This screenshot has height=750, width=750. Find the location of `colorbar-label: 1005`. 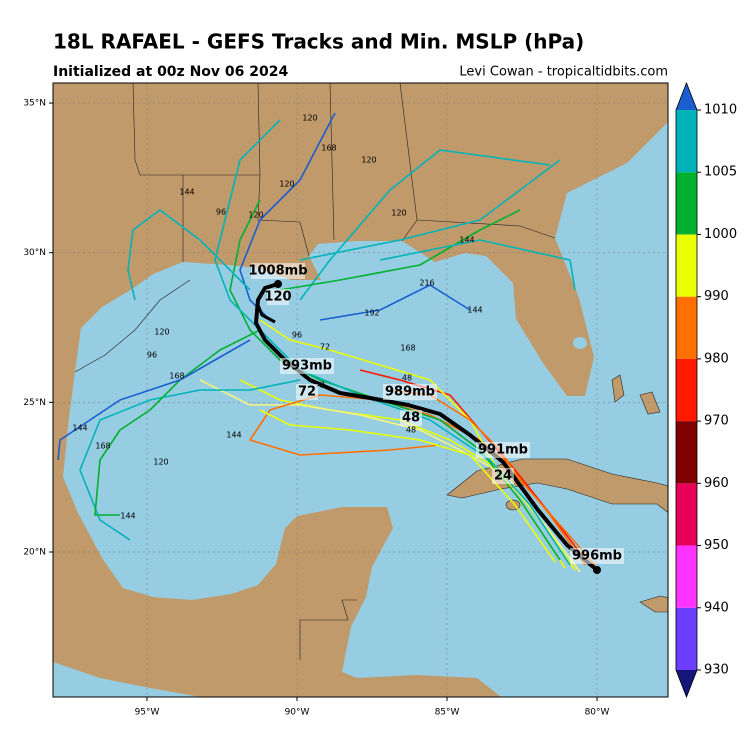

colorbar-label: 1005 is located at coordinates (720, 172).